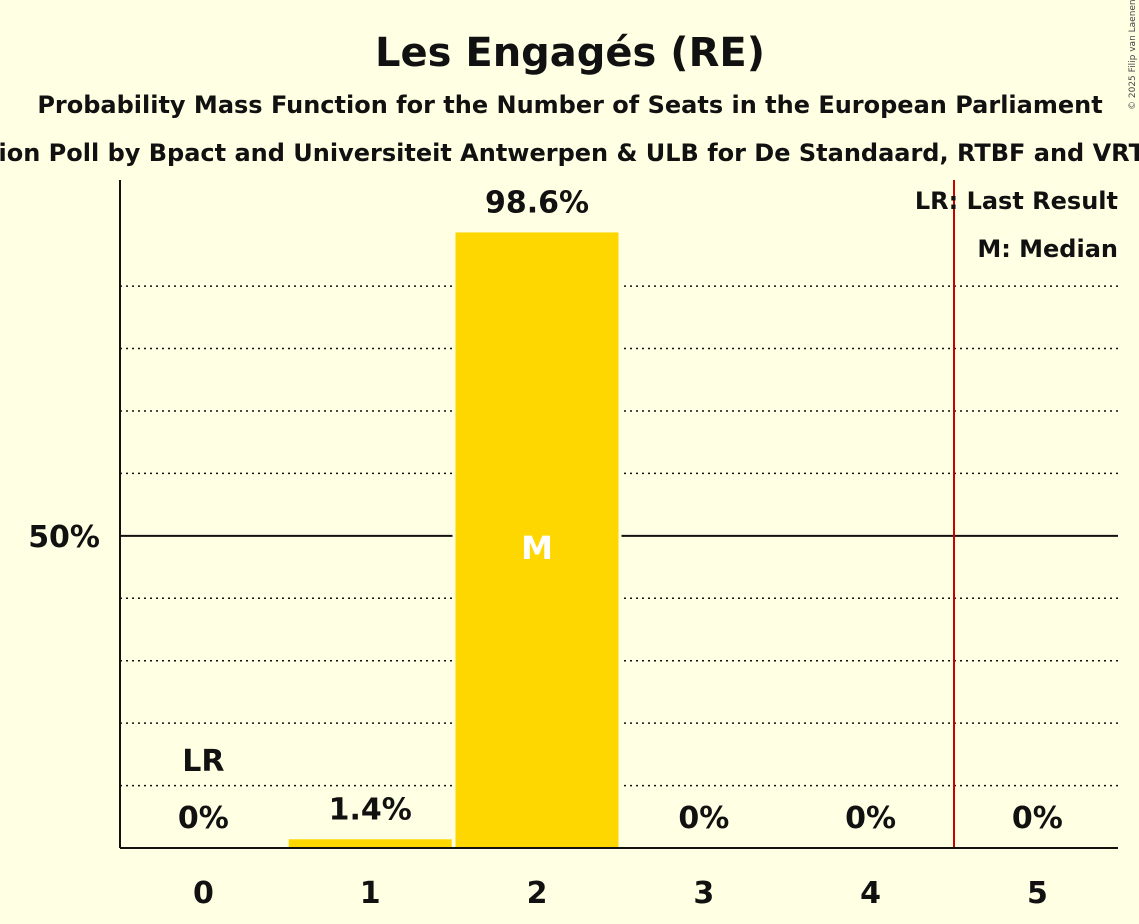 The image size is (1139, 924). I want to click on copyright: © 2025 Filip van Laenen, so click(1133, 55).